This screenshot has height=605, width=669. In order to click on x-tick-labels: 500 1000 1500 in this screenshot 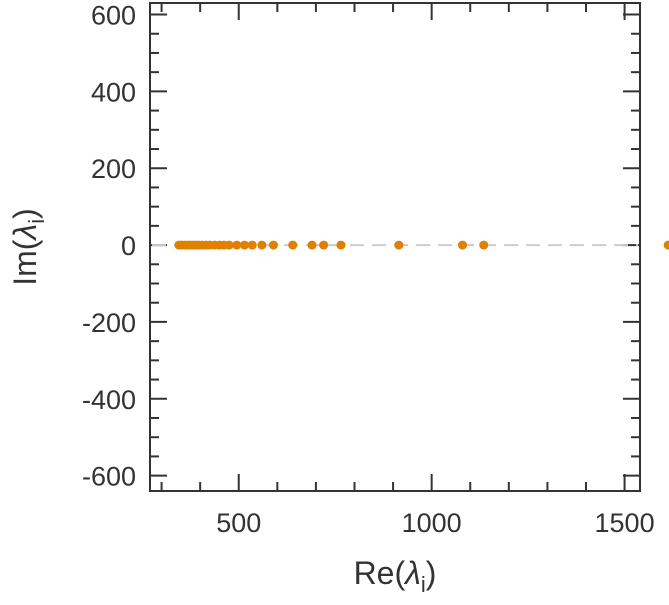, I will do `click(435, 523)`.